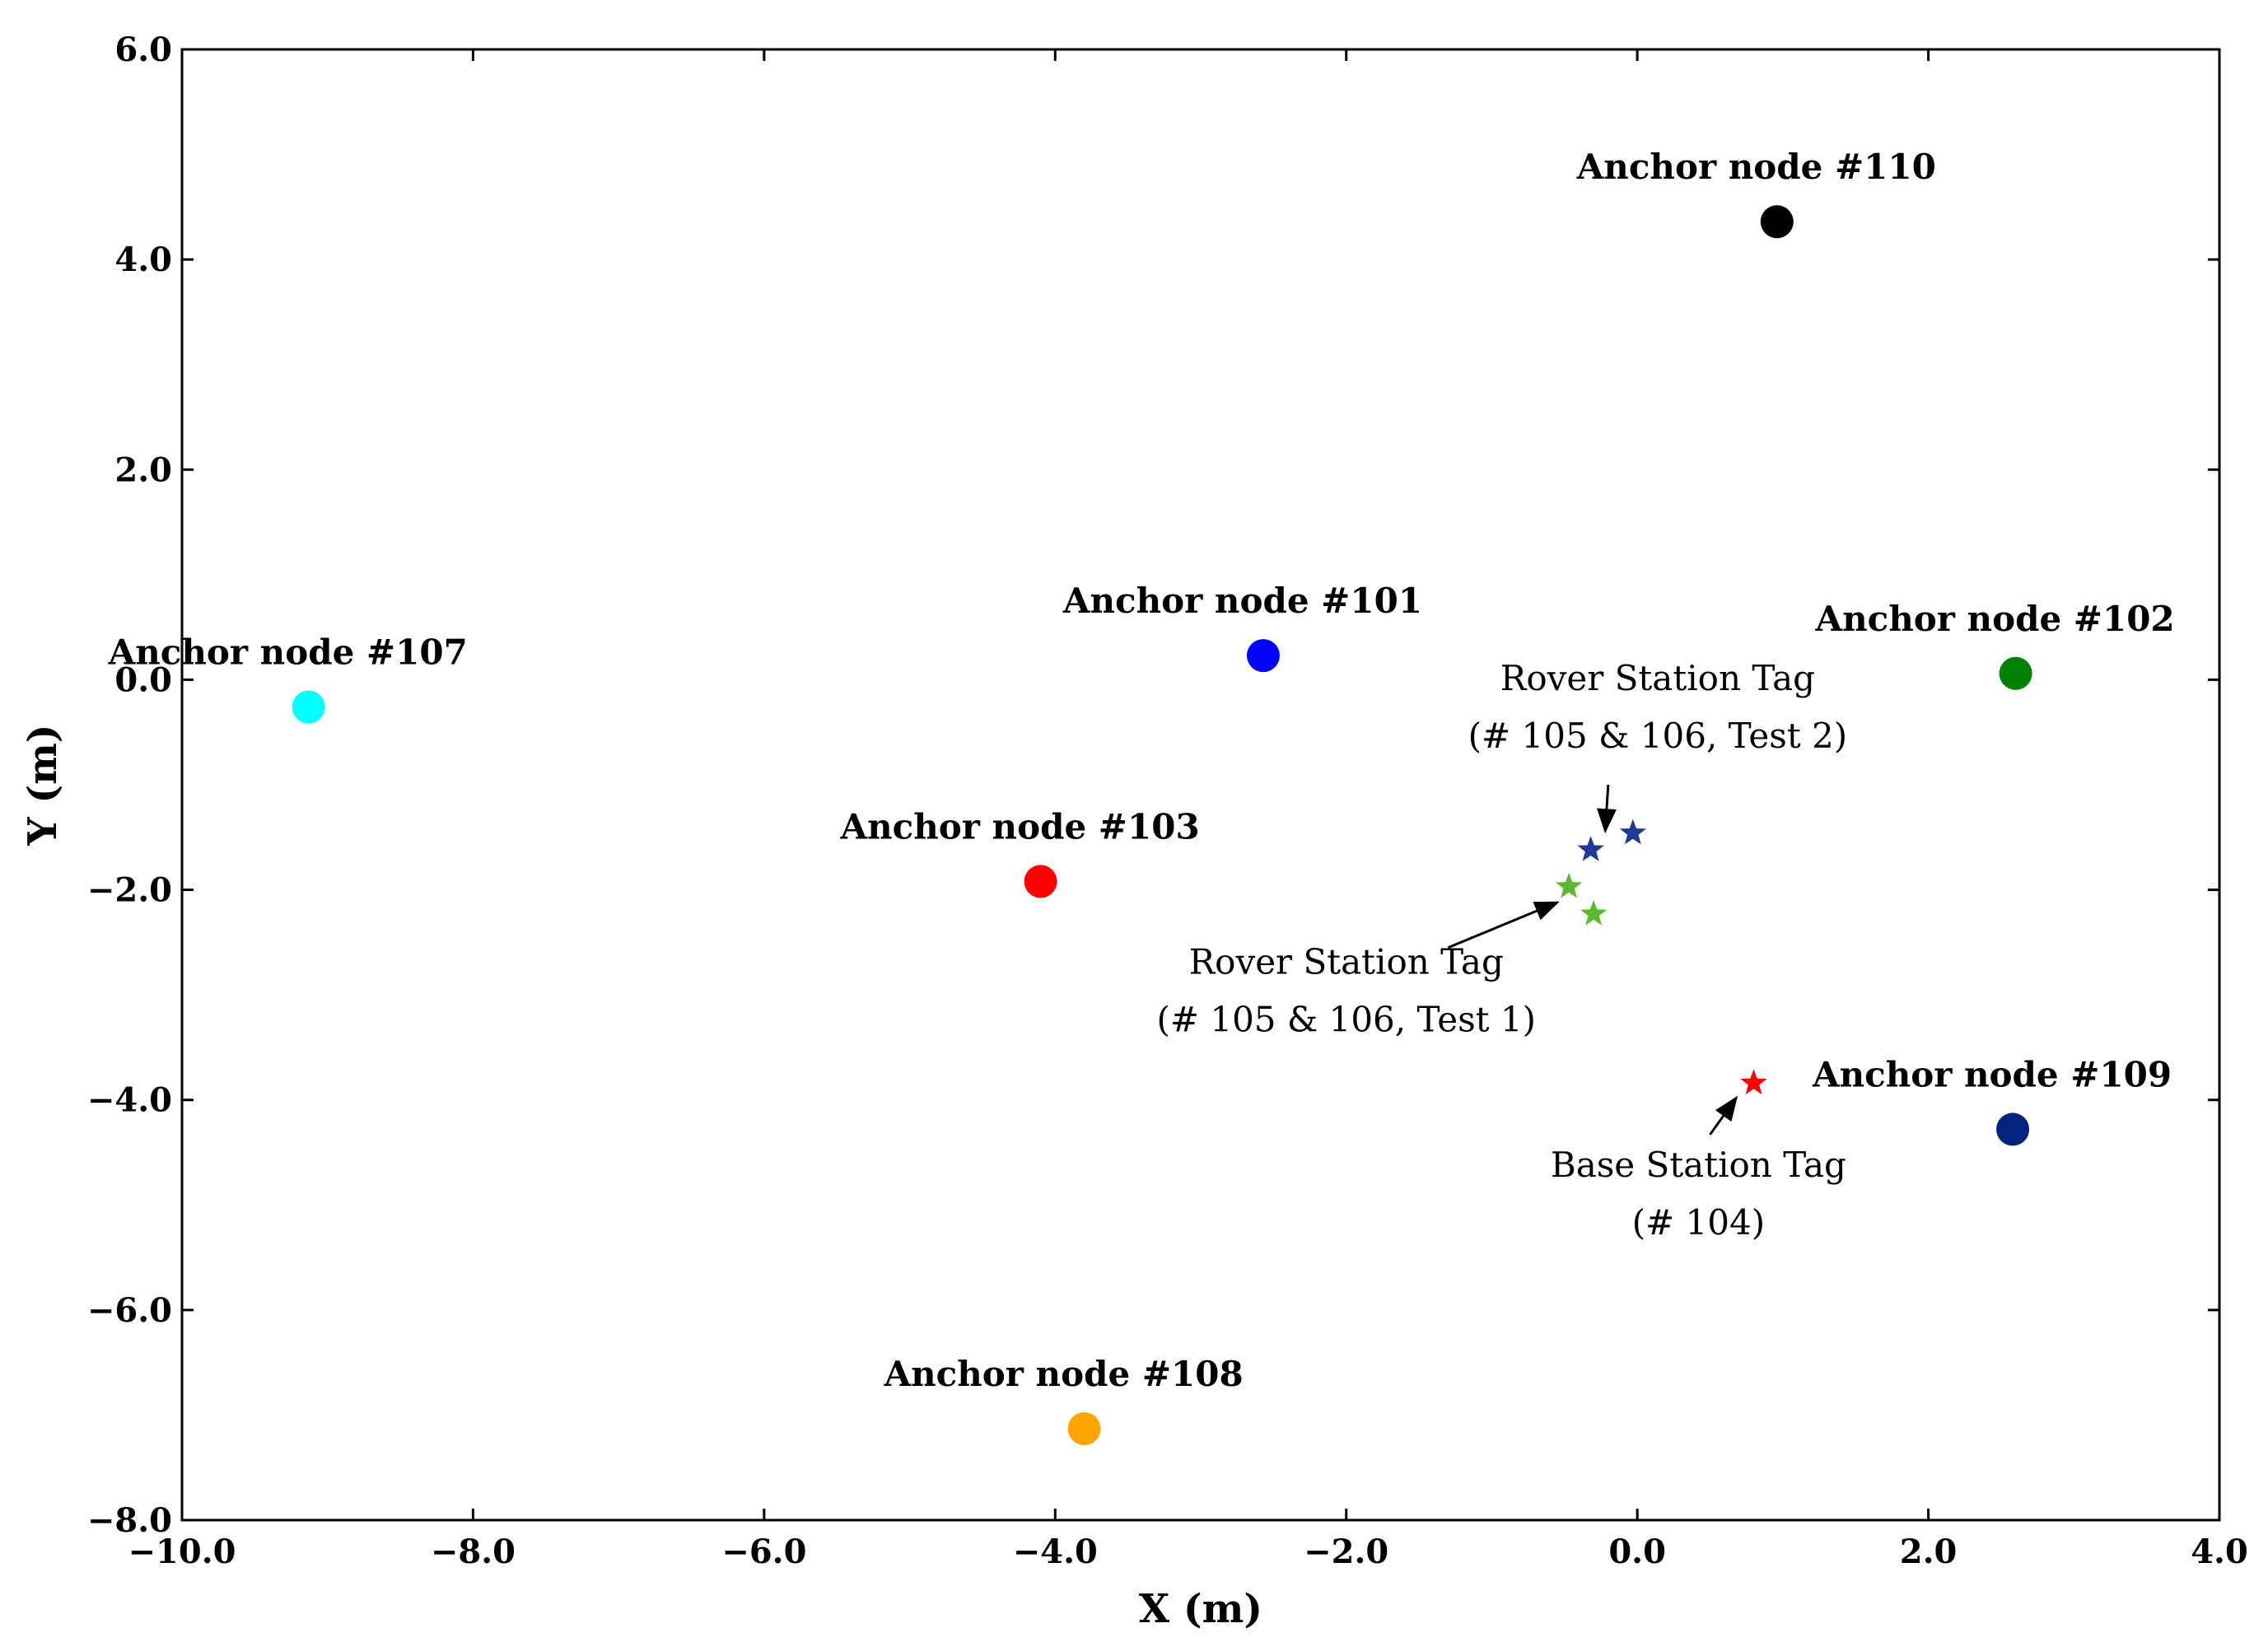  What do you see at coordinates (763, 1552) in the screenshot?
I see `x-tick-label: −6.0` at bounding box center [763, 1552].